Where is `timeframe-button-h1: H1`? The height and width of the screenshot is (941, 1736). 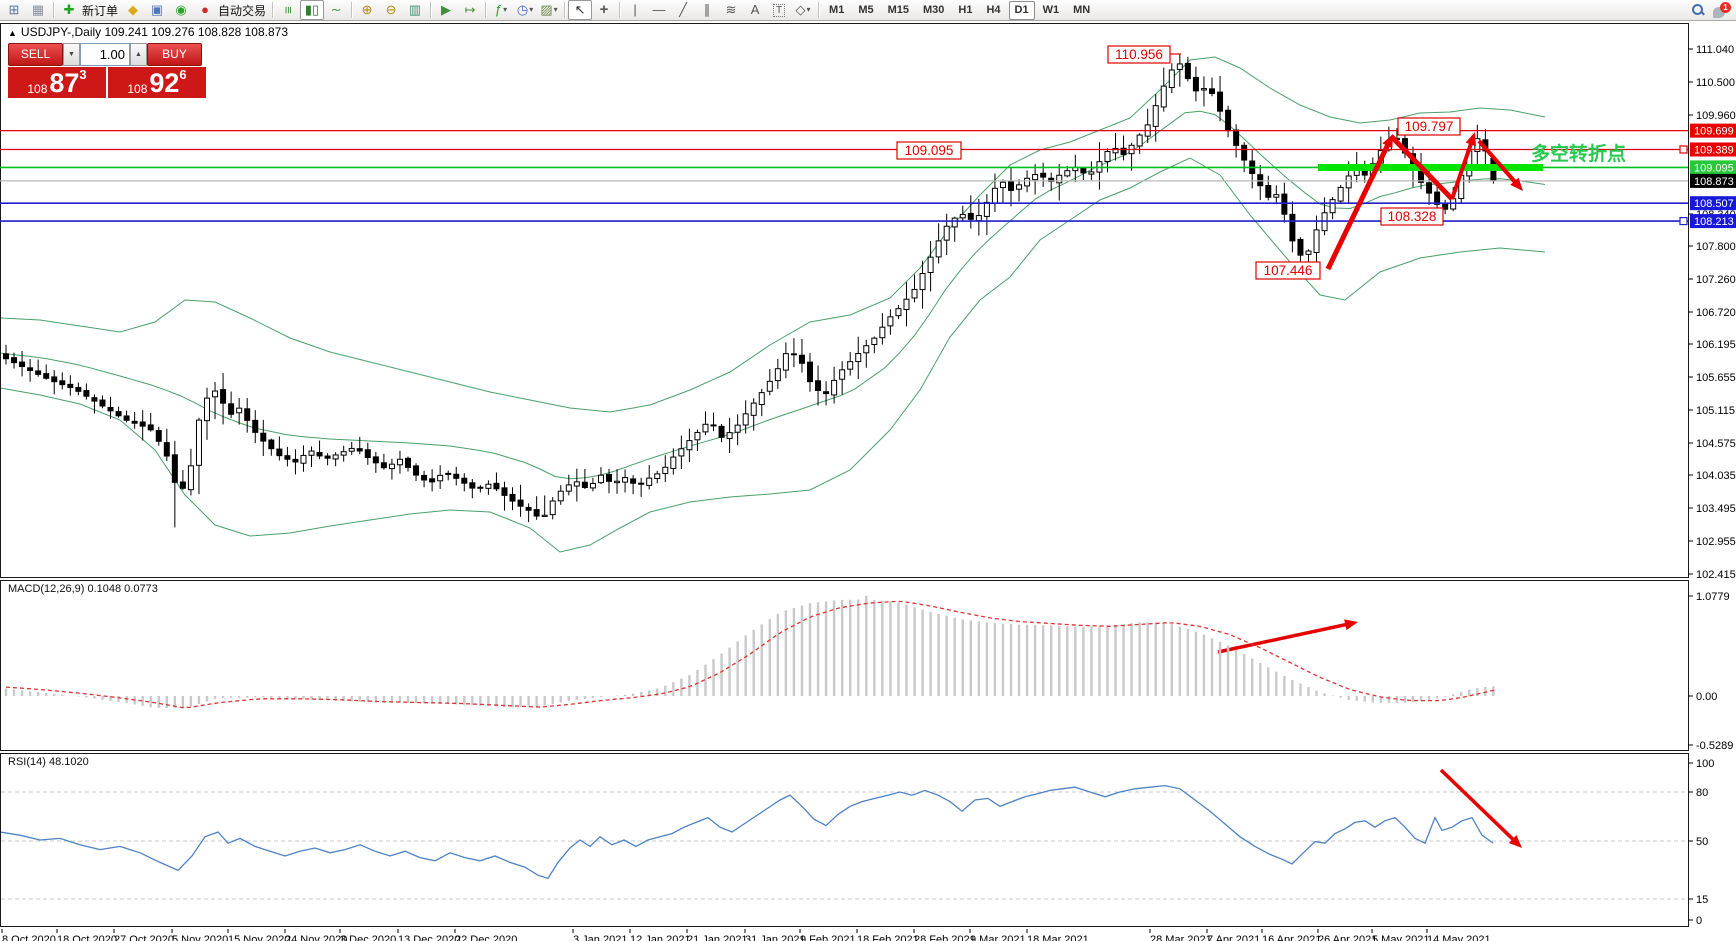 timeframe-button-h1: H1 is located at coordinates (965, 9).